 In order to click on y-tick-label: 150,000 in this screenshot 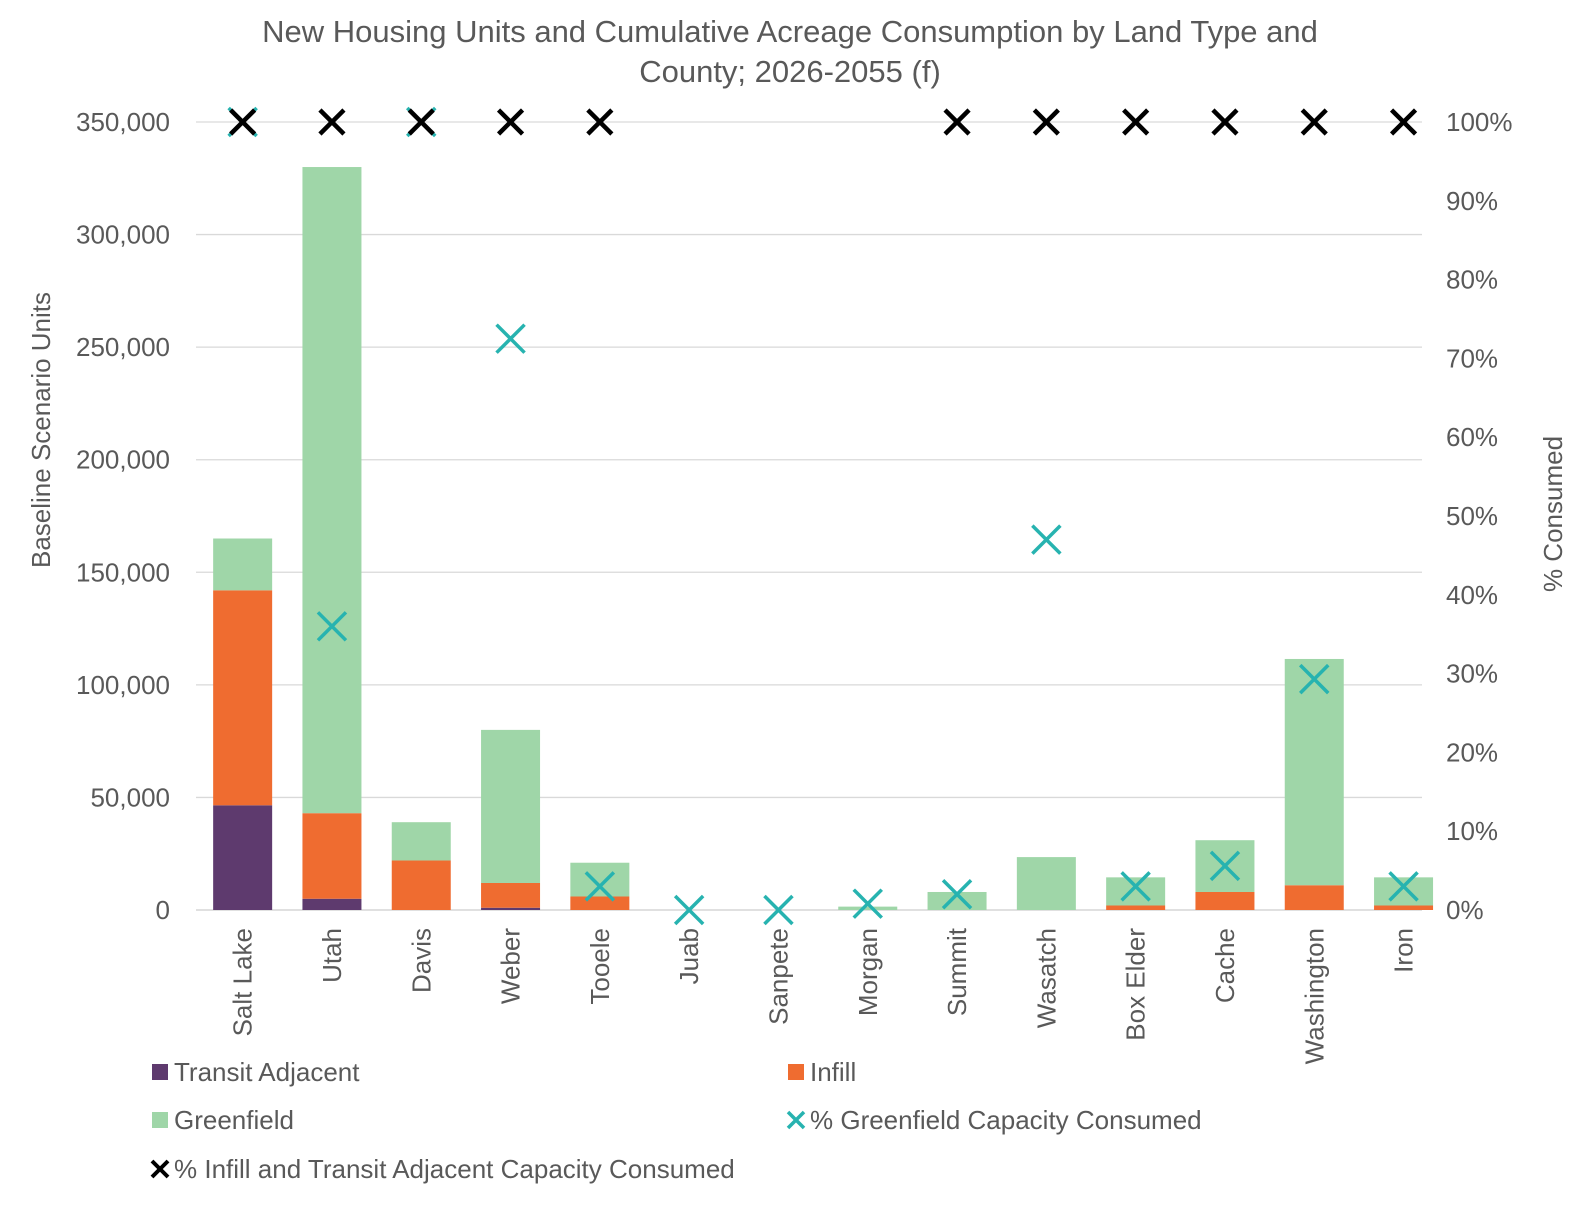, I will do `click(123, 572)`.